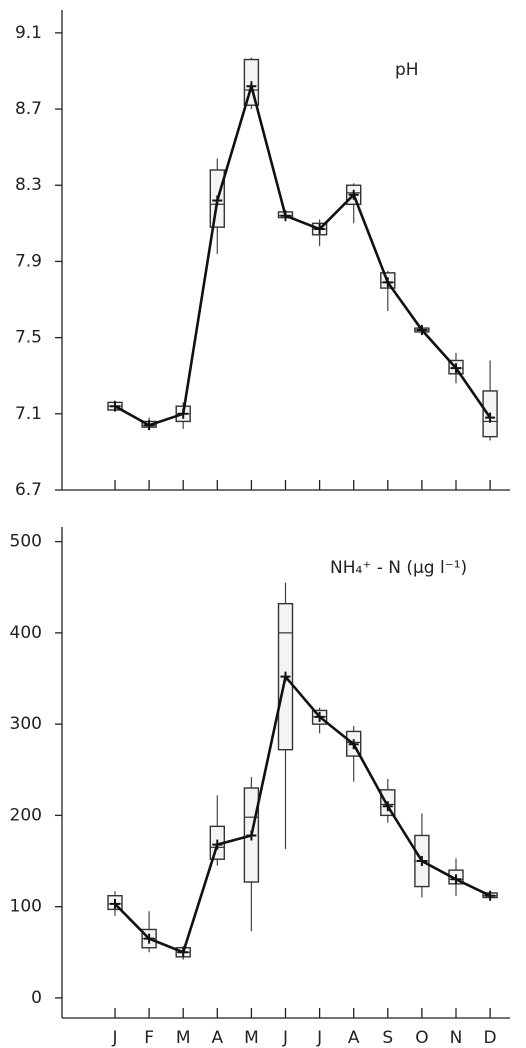 This screenshot has width=526, height=1048. I want to click on y-tick-label: 8.7, so click(28, 109).